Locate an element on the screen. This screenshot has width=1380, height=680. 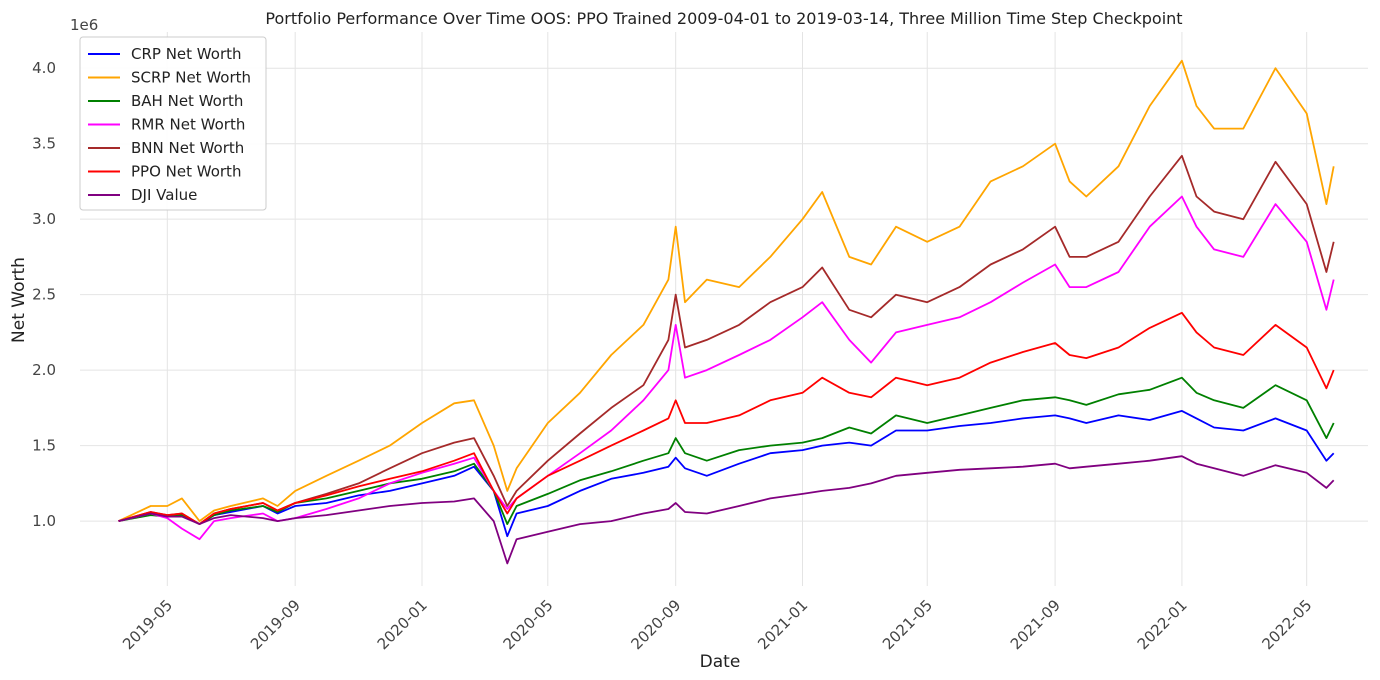
x-tick-label: 2019-09 is located at coordinates (275, 624).